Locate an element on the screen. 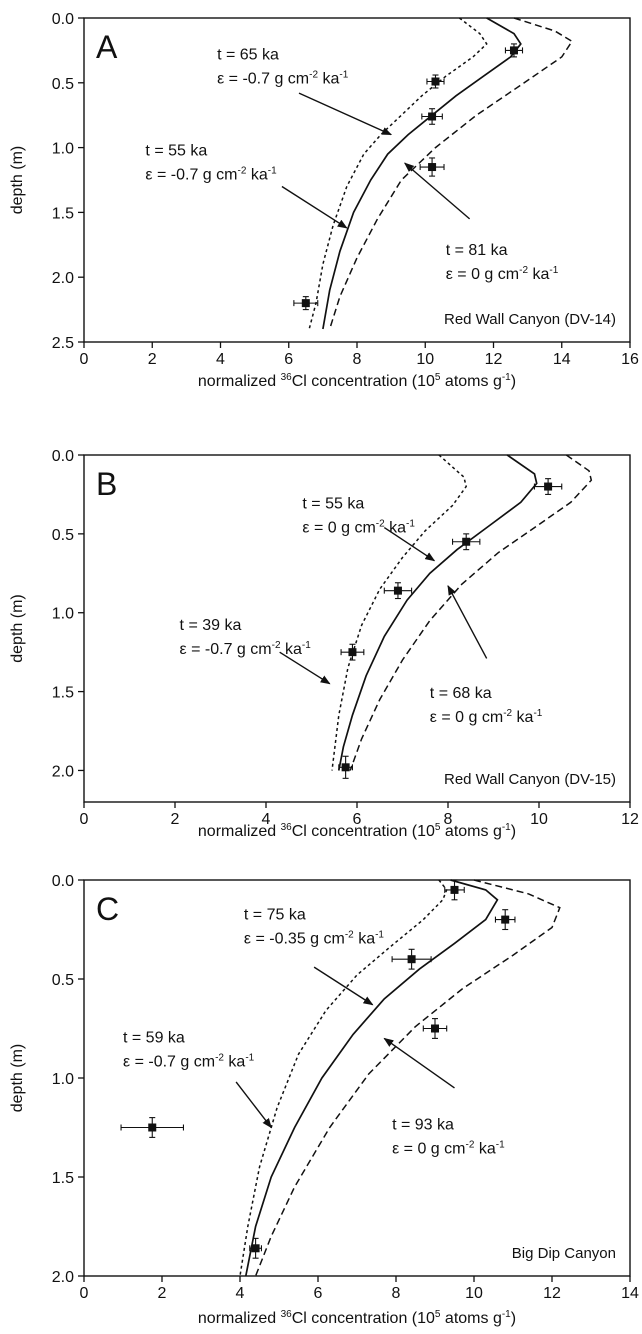 This screenshot has height=1334, width=642. panel-letter: A is located at coordinates (107, 47).